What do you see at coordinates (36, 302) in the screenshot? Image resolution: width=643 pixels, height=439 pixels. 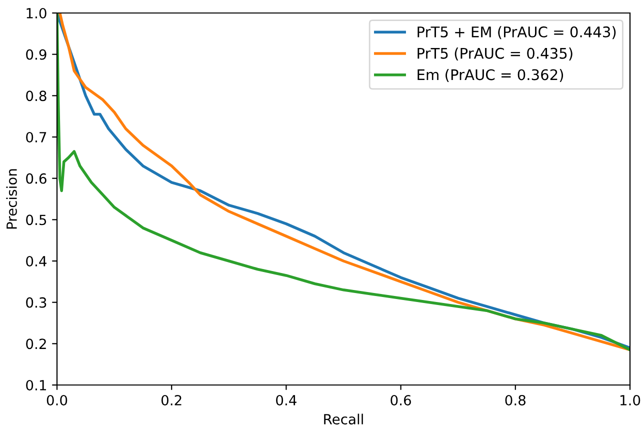 I see `y-tick-label: 0.3` at bounding box center [36, 302].